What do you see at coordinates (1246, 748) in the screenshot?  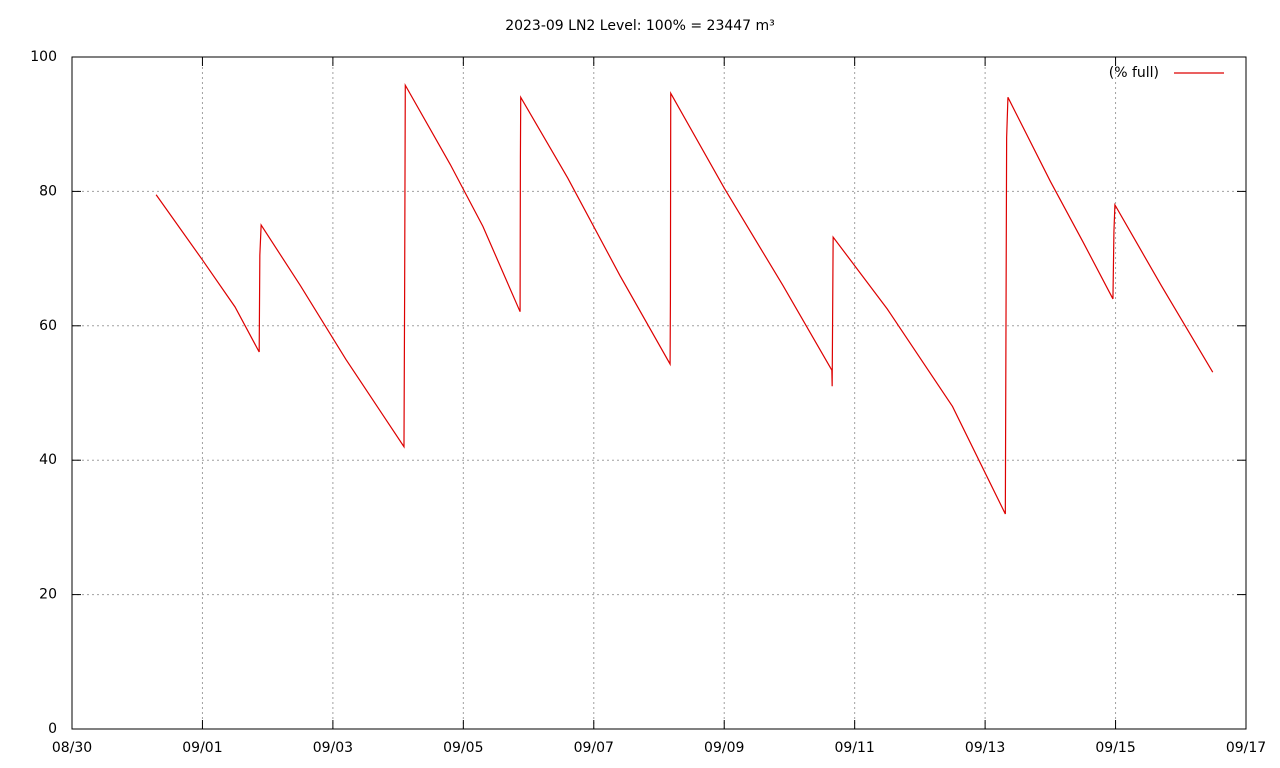 I see `x-tick-label: 09/17` at bounding box center [1246, 748].